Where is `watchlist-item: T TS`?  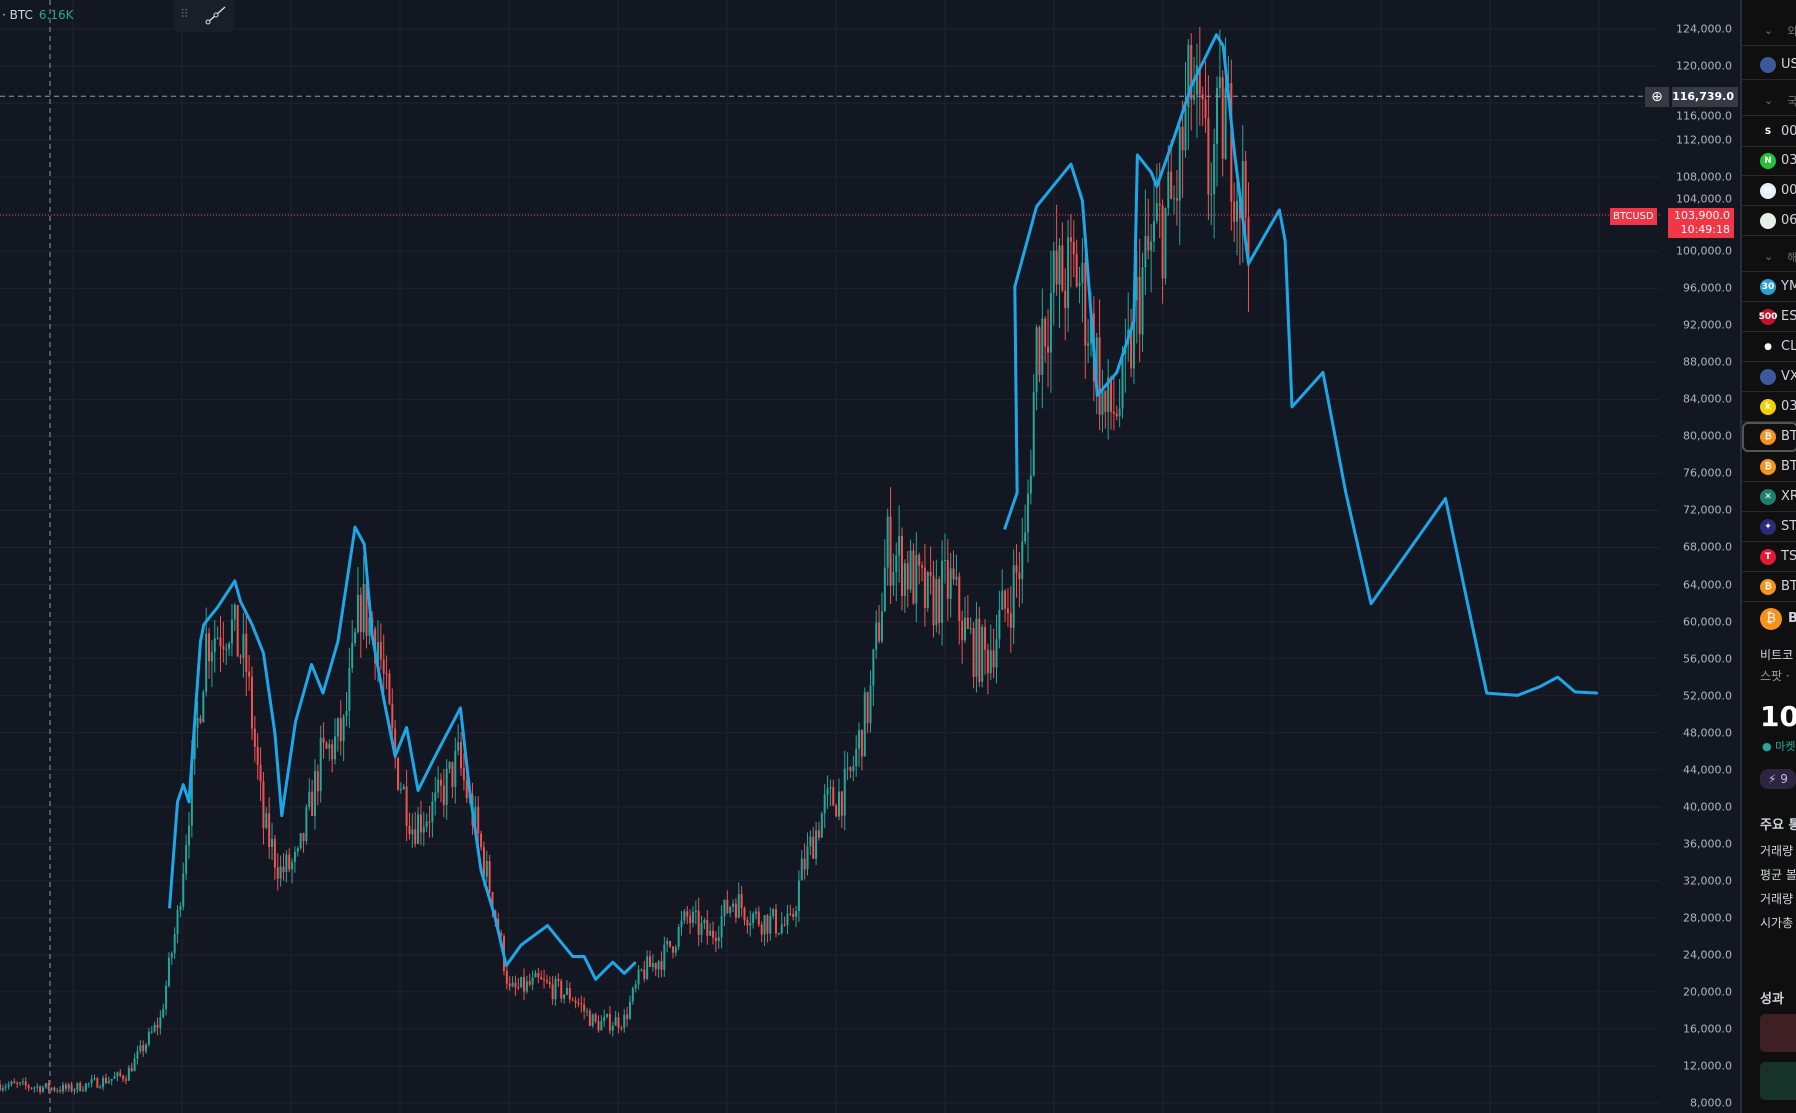
watchlist-item: T TS is located at coordinates (1769, 557).